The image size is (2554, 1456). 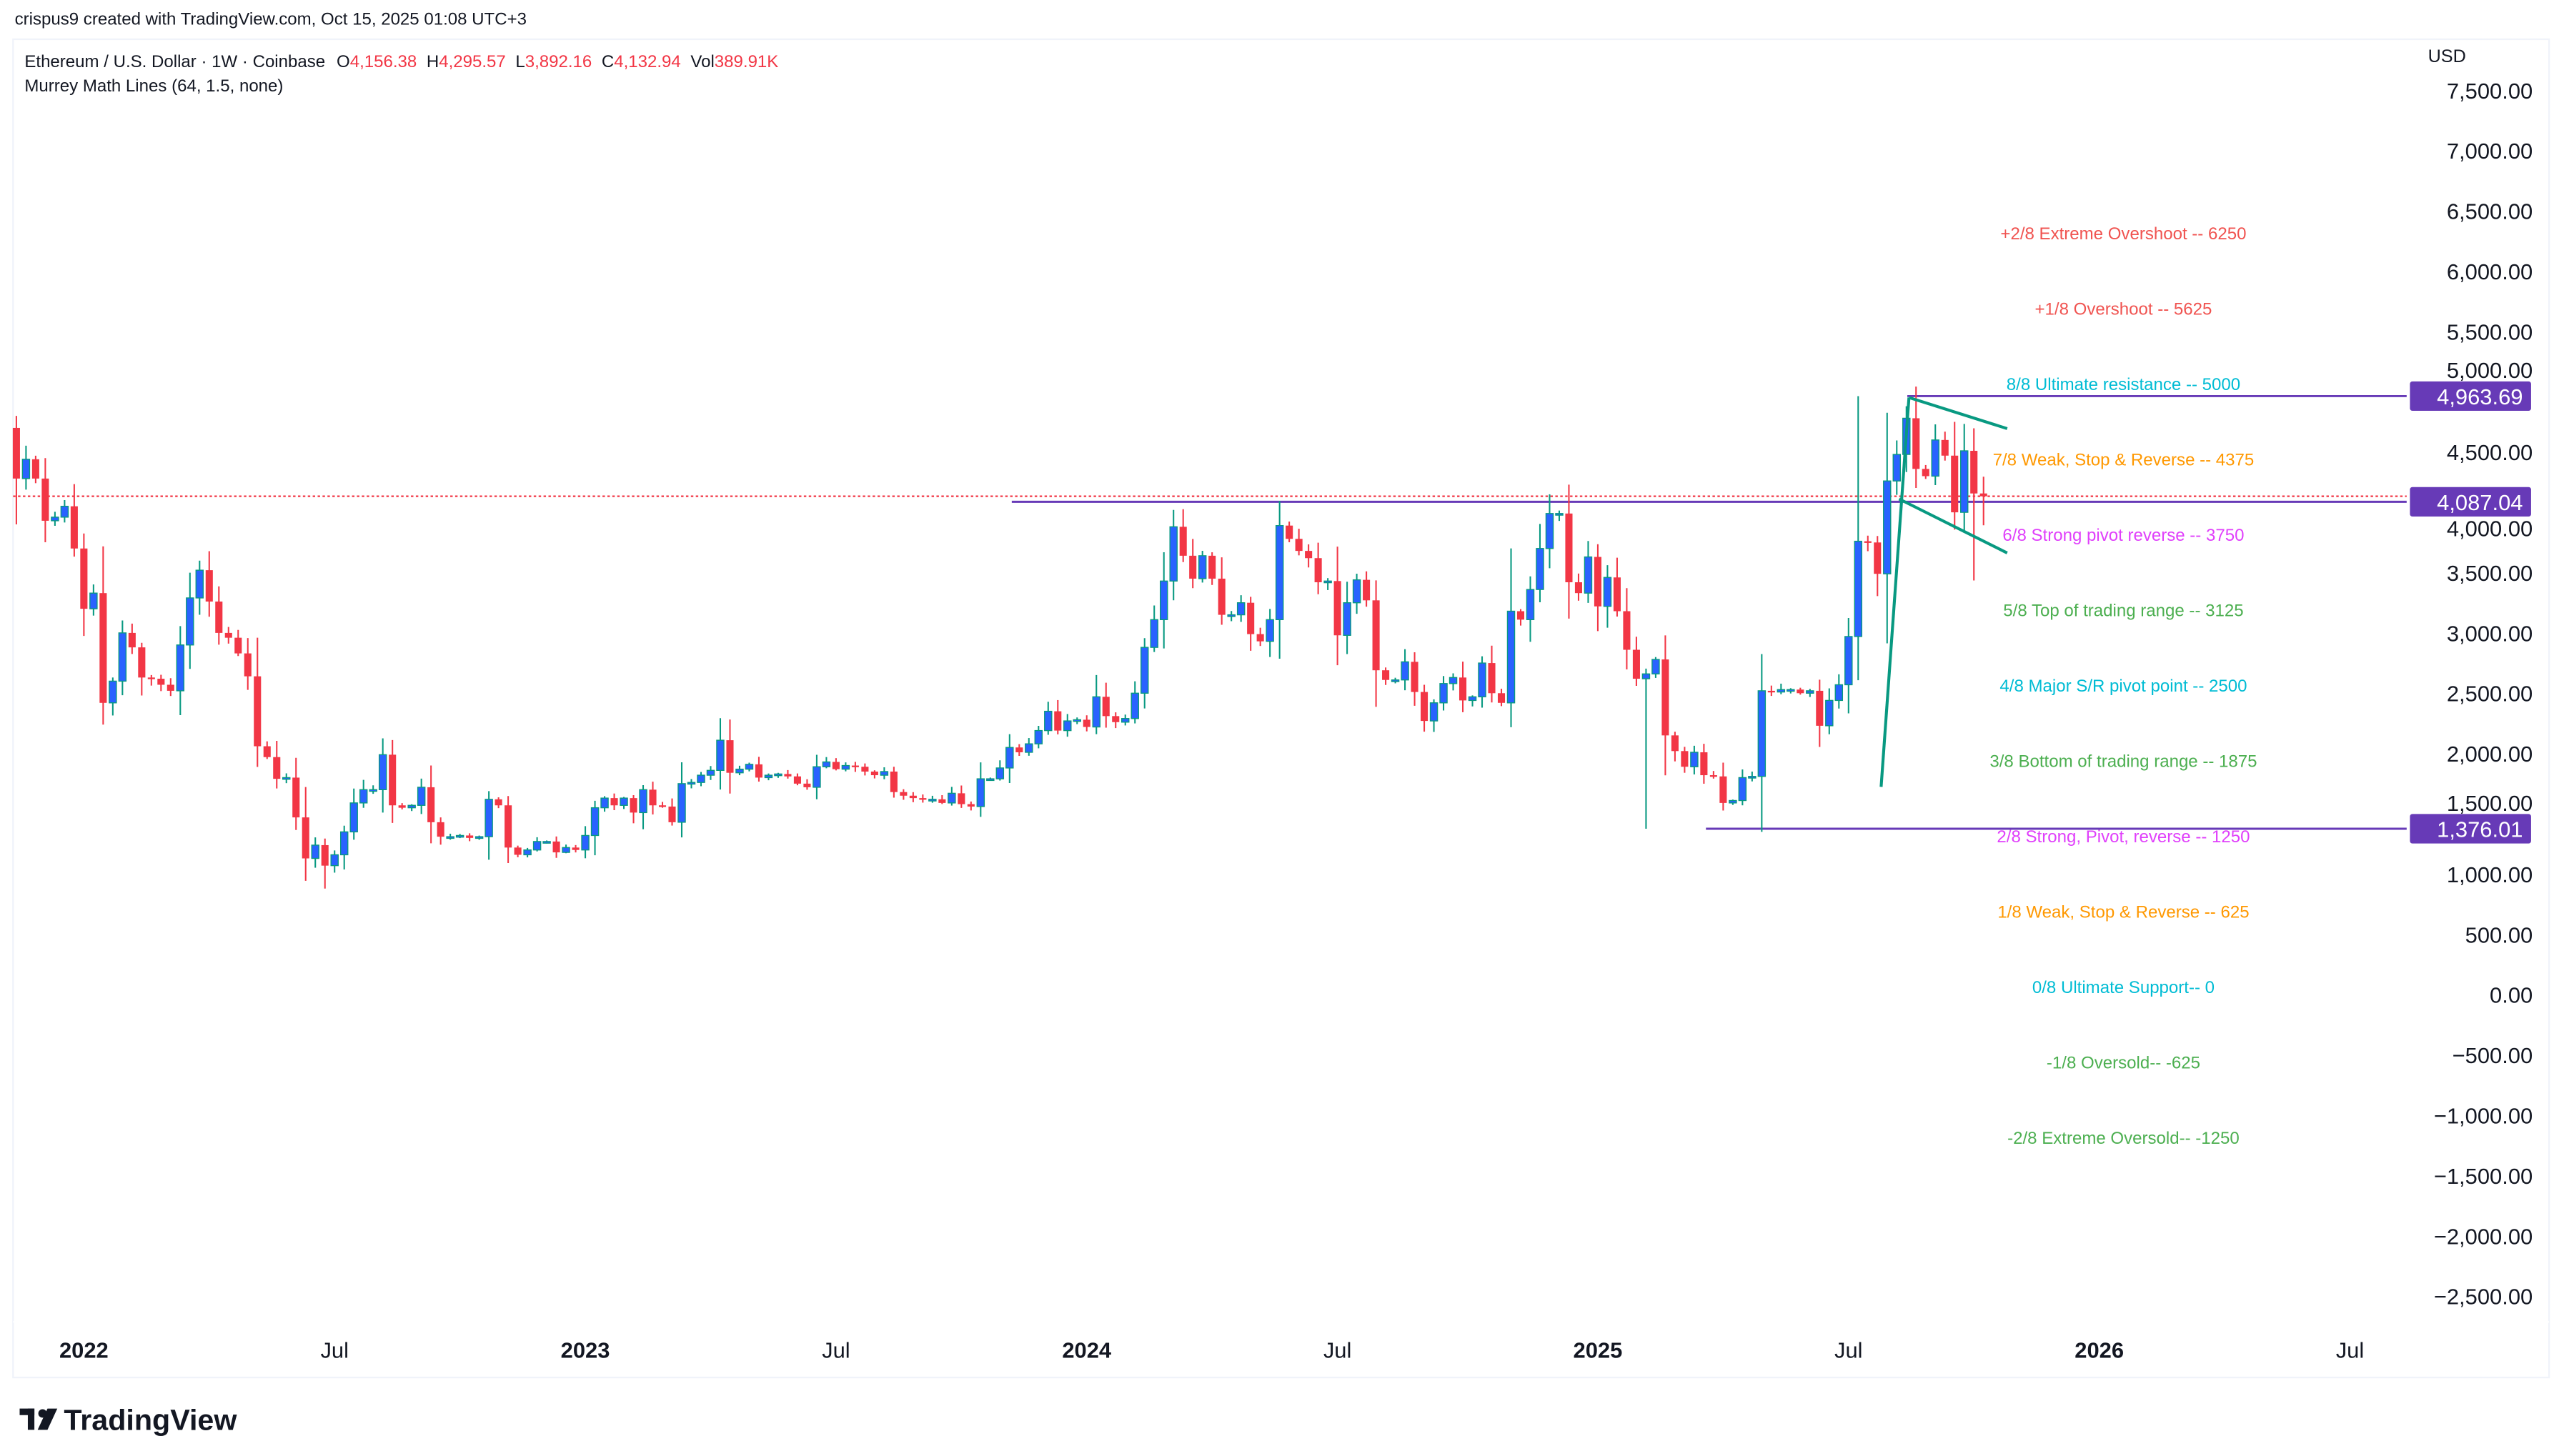 What do you see at coordinates (1211, 1350) in the screenshot?
I see `time-axis: 2022 Jul 2023 Jul 2024 Jul 2025 Jul 2026 Jul` at bounding box center [1211, 1350].